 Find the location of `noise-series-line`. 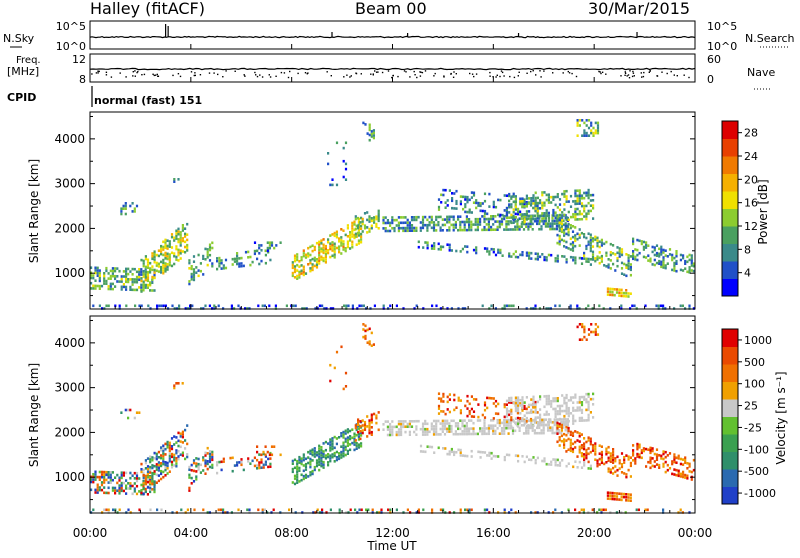

noise-series-line is located at coordinates (392, 37).